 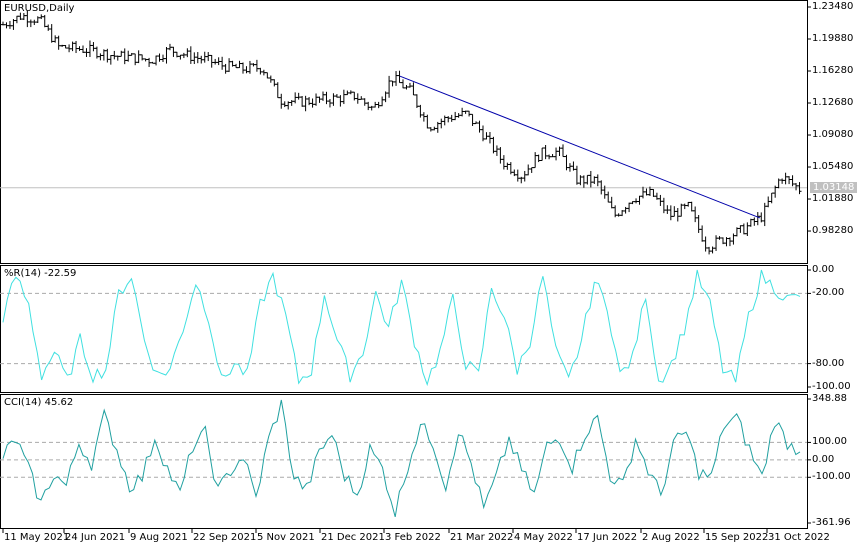 What do you see at coordinates (833, 6) in the screenshot?
I see `price-tick: 1.23480` at bounding box center [833, 6].